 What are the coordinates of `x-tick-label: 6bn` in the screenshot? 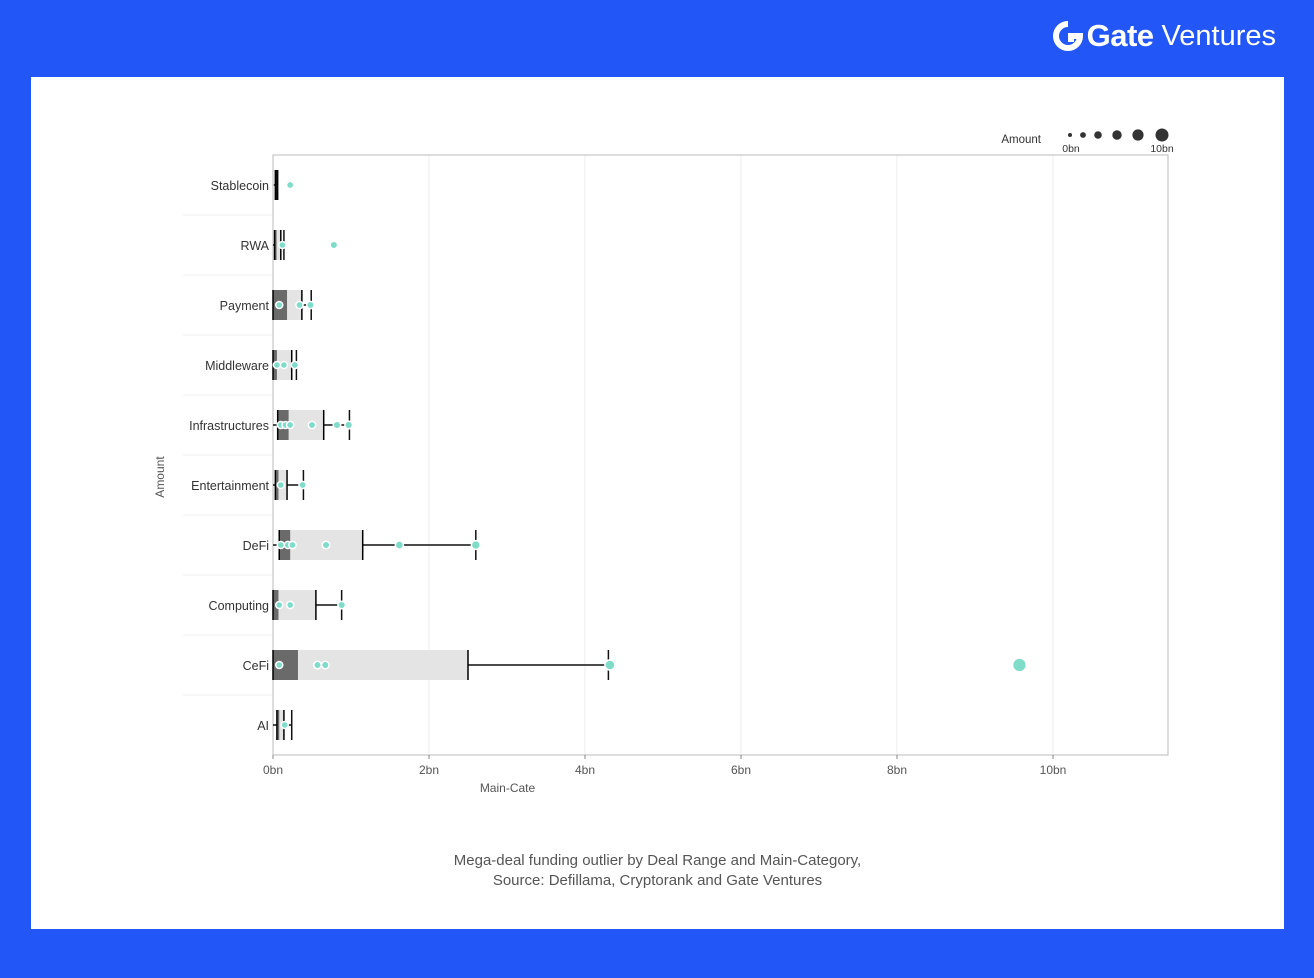 It's located at (741, 770).